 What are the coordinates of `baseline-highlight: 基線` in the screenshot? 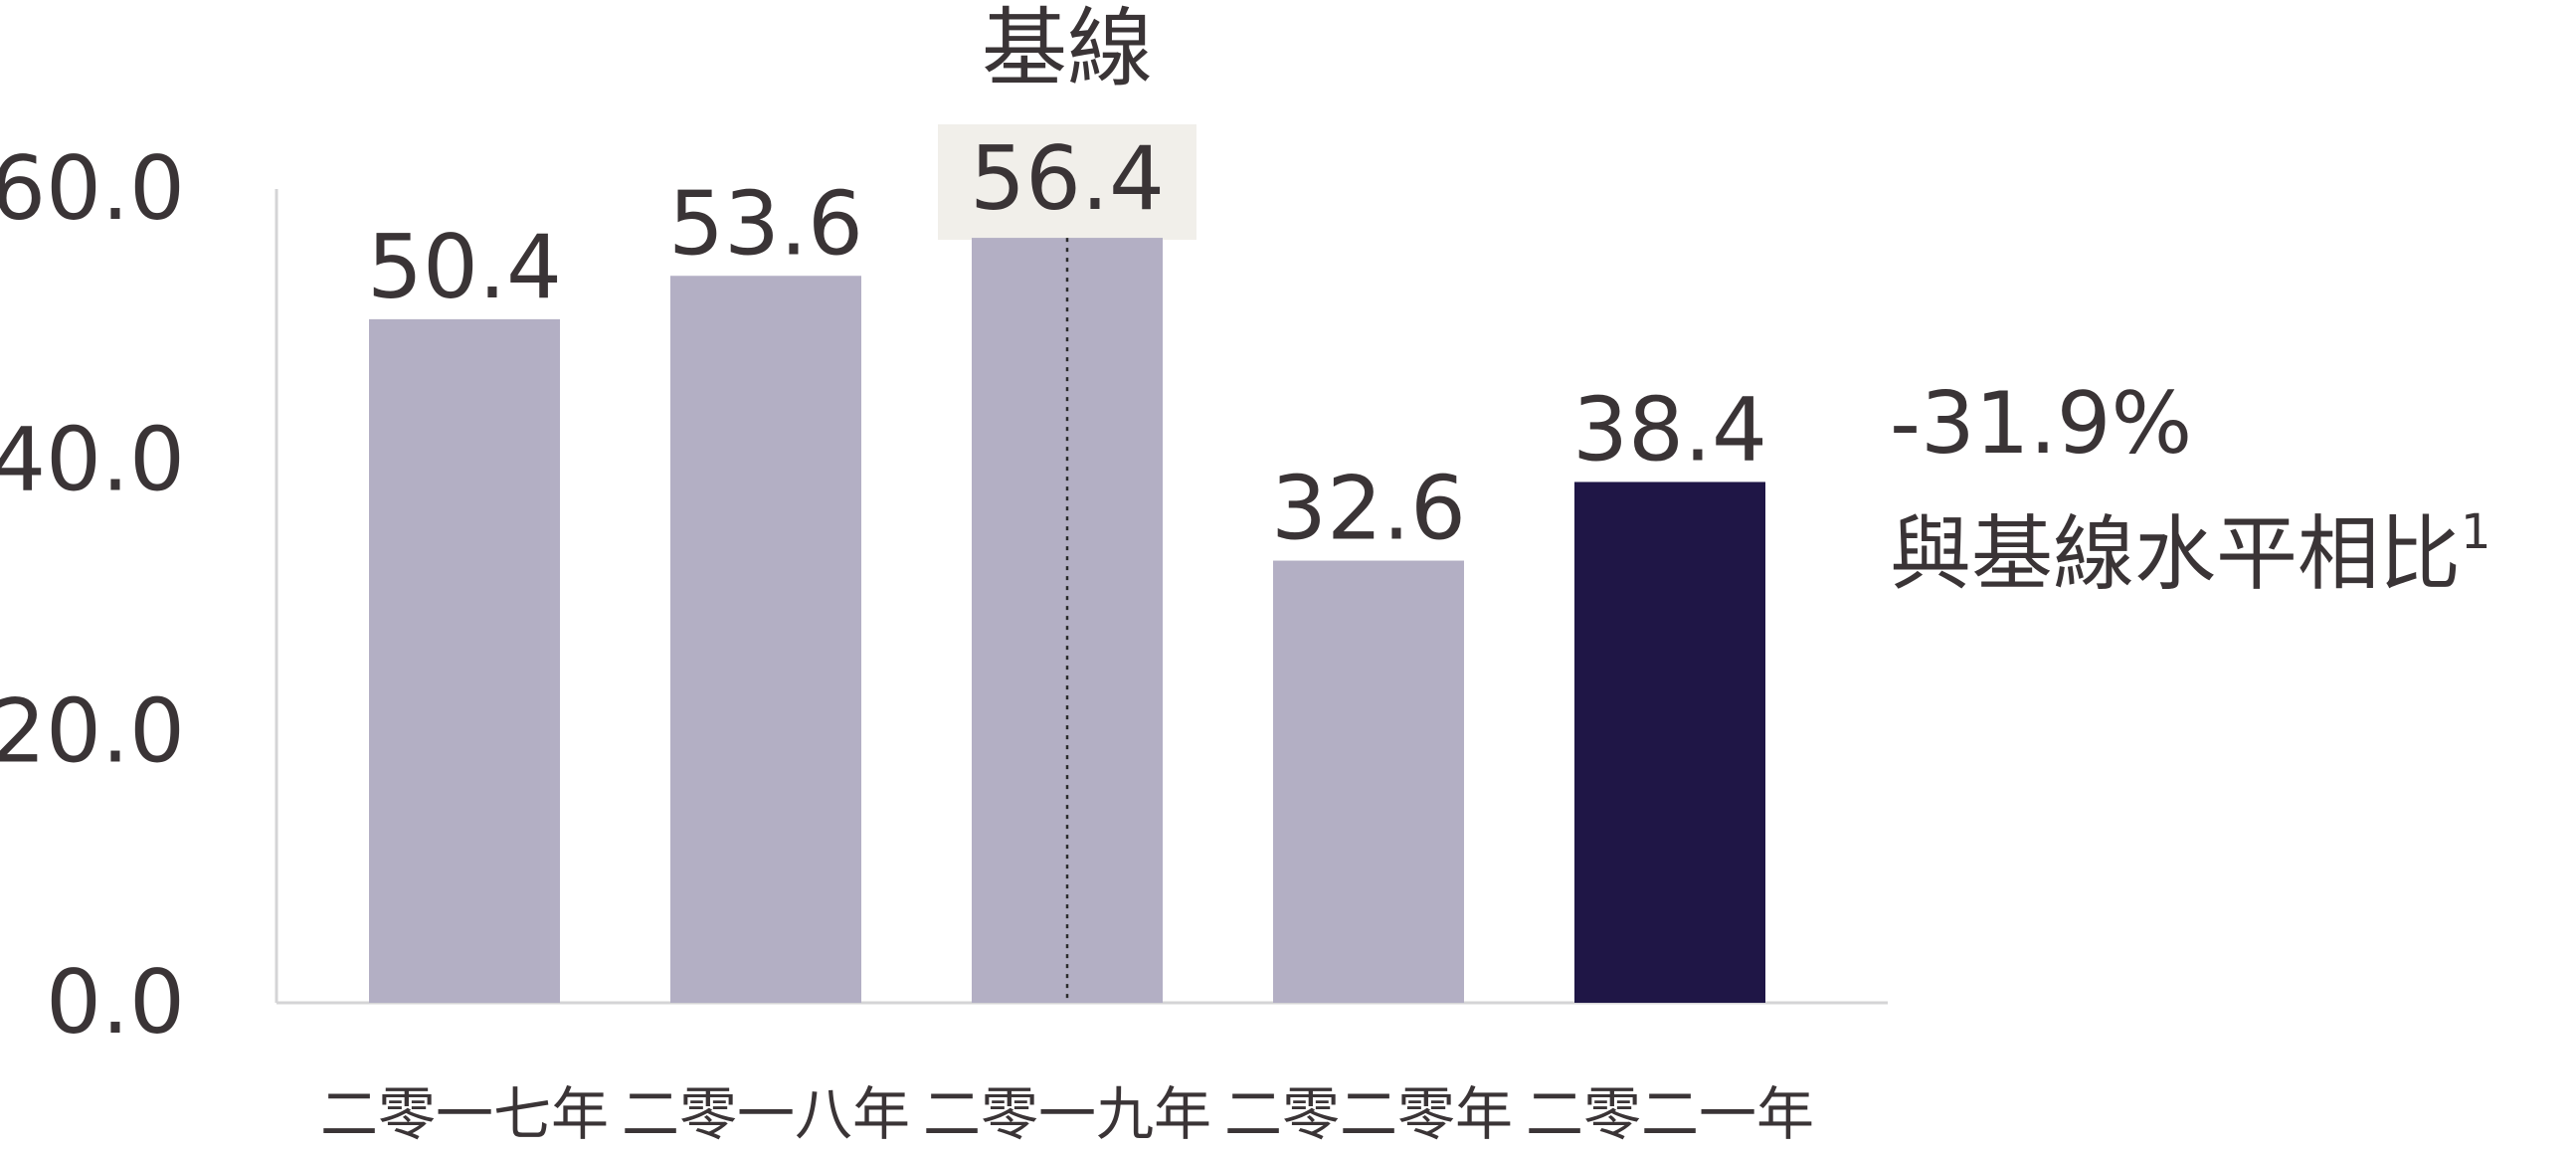 It's located at (1067, 120).